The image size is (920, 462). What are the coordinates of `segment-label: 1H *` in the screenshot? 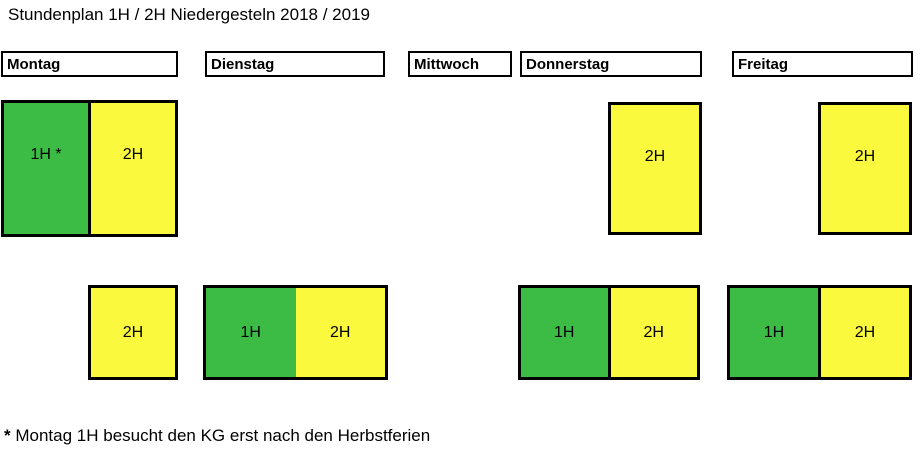 It's located at (46, 154).